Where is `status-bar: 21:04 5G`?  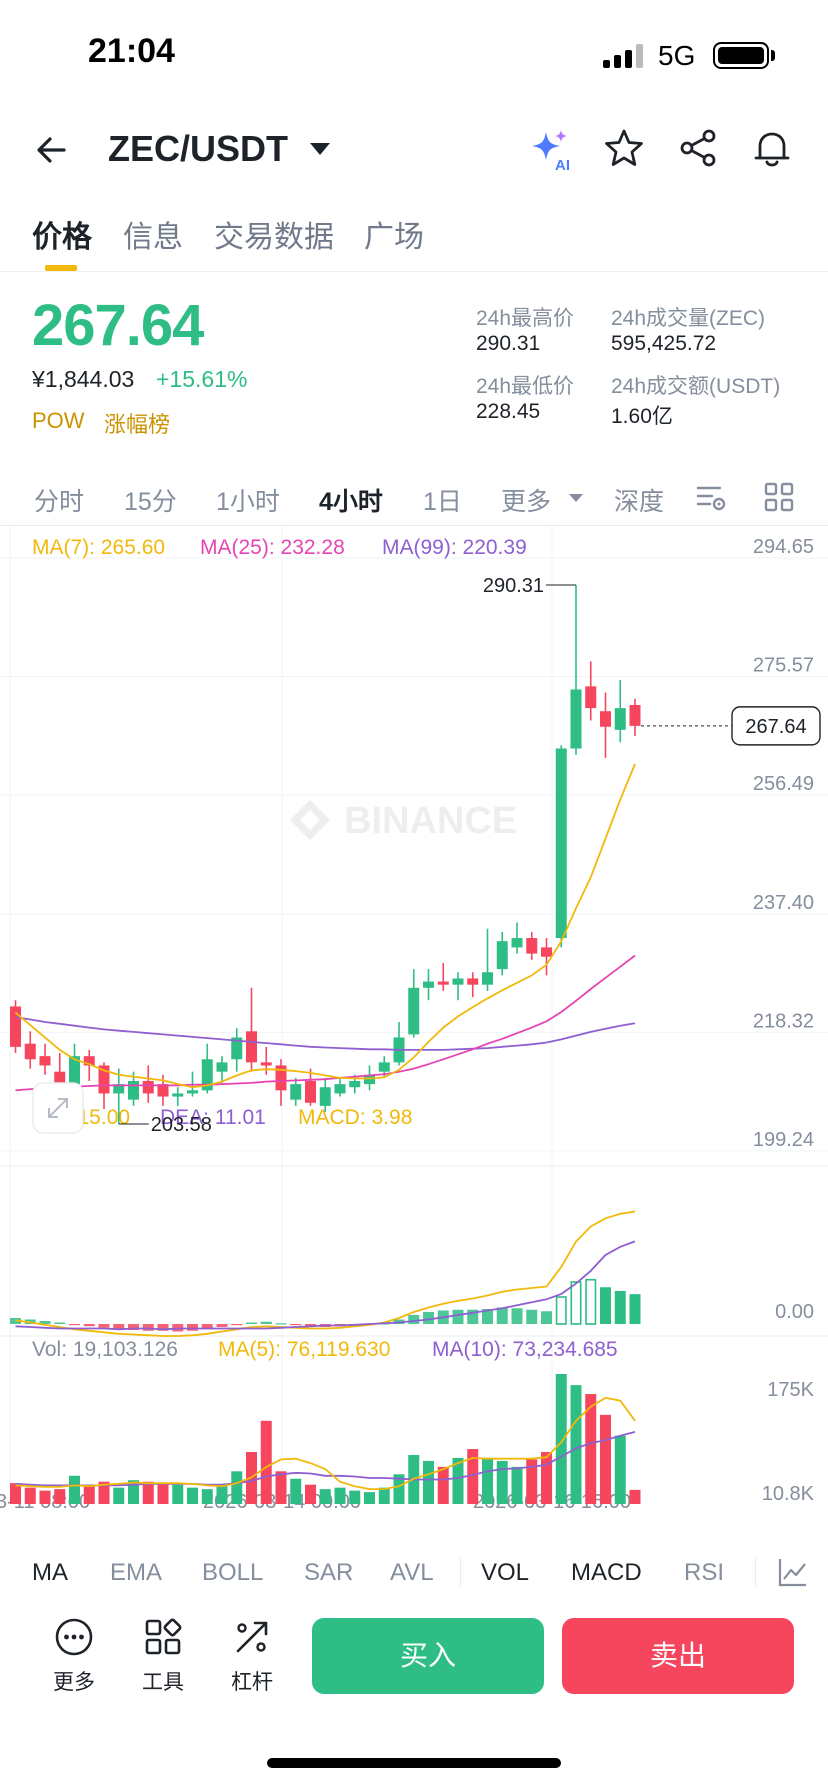 status-bar: 21:04 5G is located at coordinates (414, 55).